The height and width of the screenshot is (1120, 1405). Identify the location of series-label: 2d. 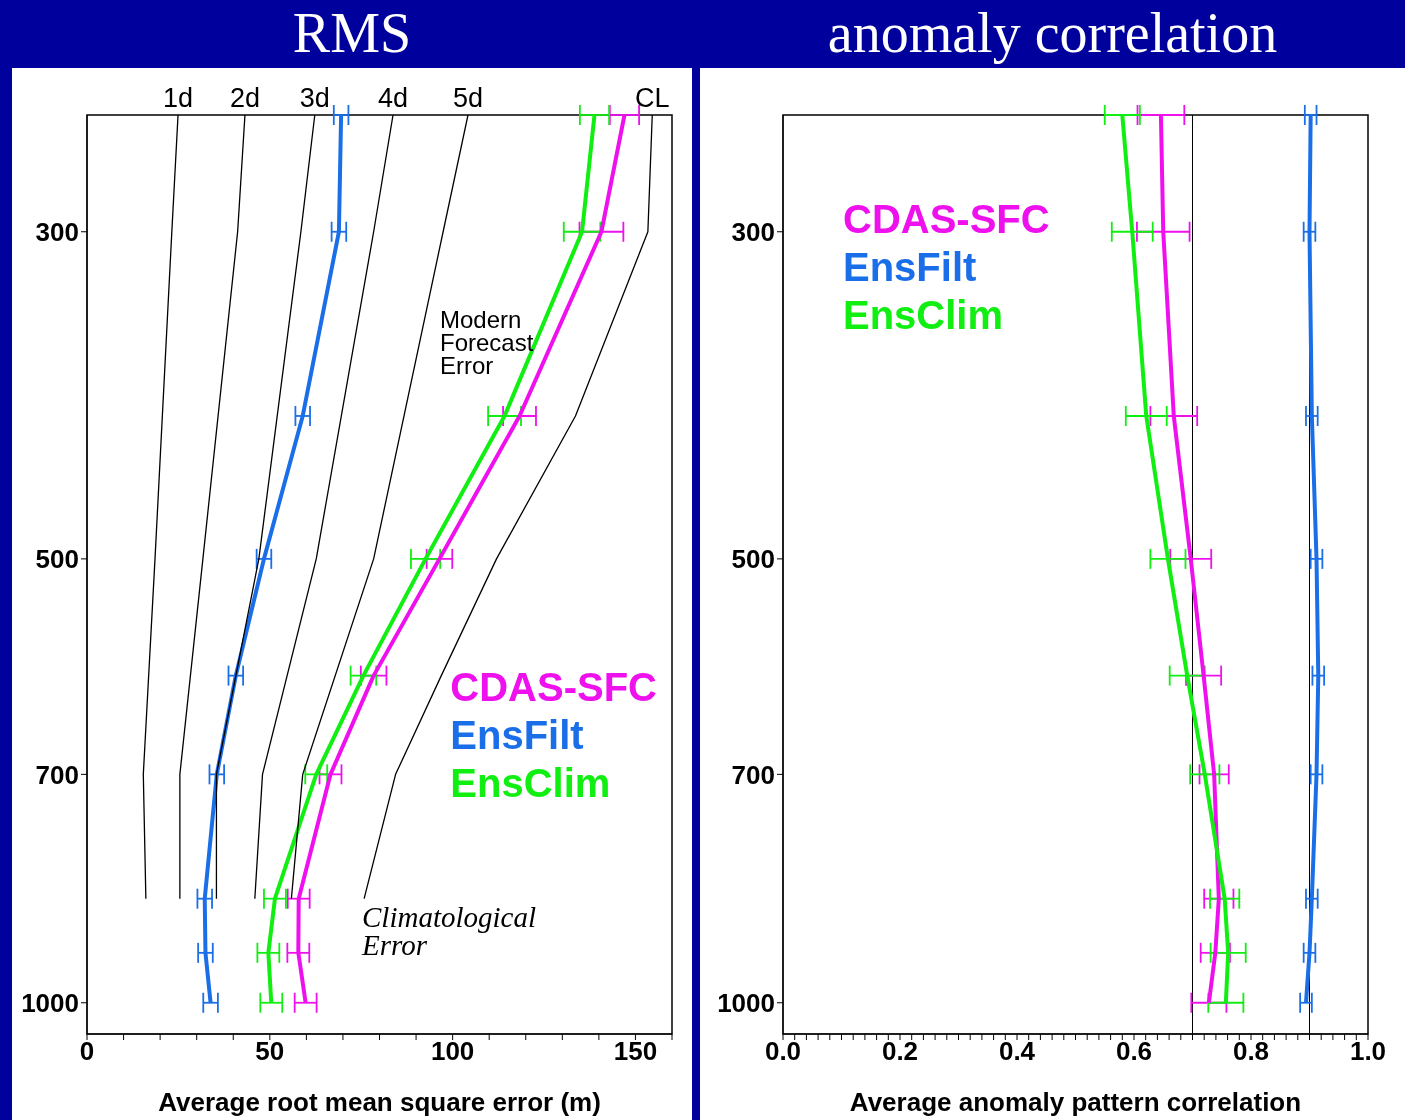
(244, 98).